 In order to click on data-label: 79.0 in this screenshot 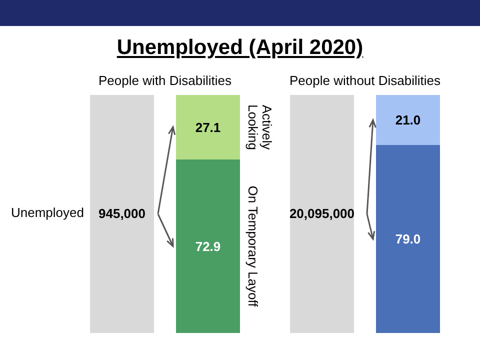, I will do `click(408, 239)`.